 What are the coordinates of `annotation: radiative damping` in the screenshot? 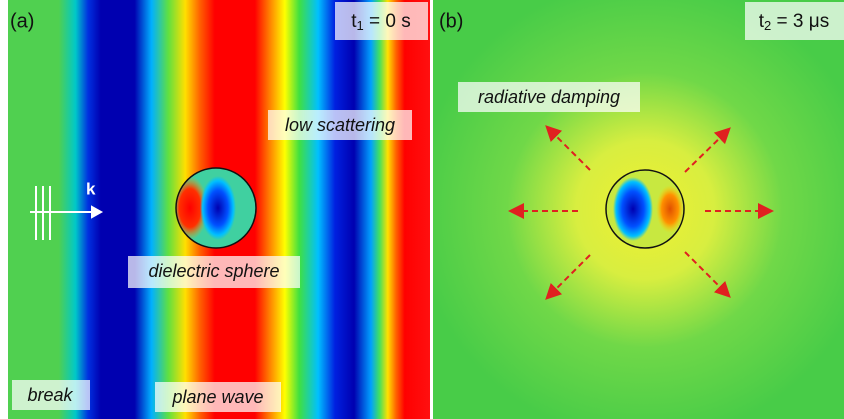 It's located at (549, 97).